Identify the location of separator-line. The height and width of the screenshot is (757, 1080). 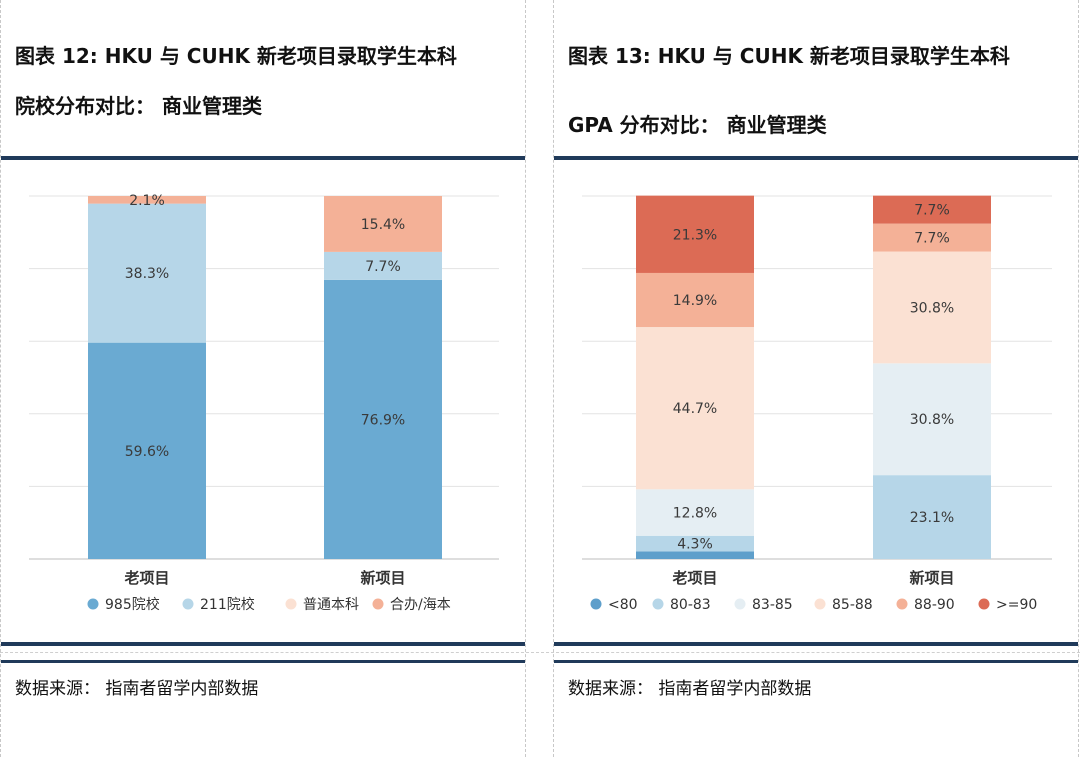
(540, 652).